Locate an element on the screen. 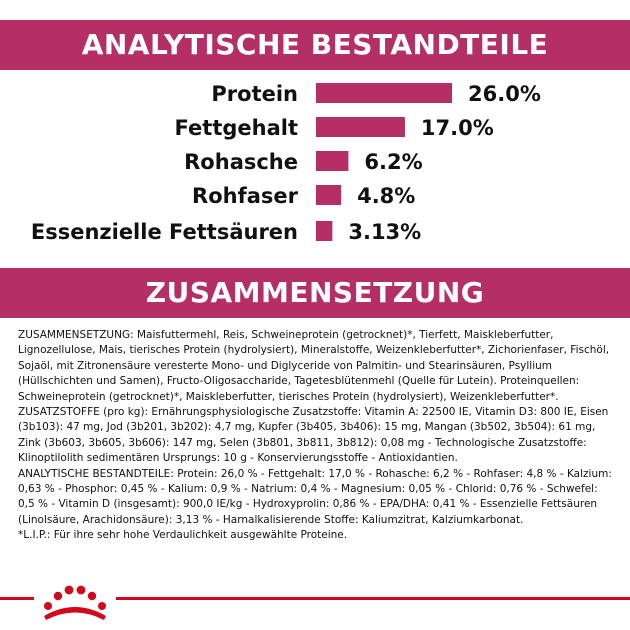  value-label: 3.13% is located at coordinates (384, 232).